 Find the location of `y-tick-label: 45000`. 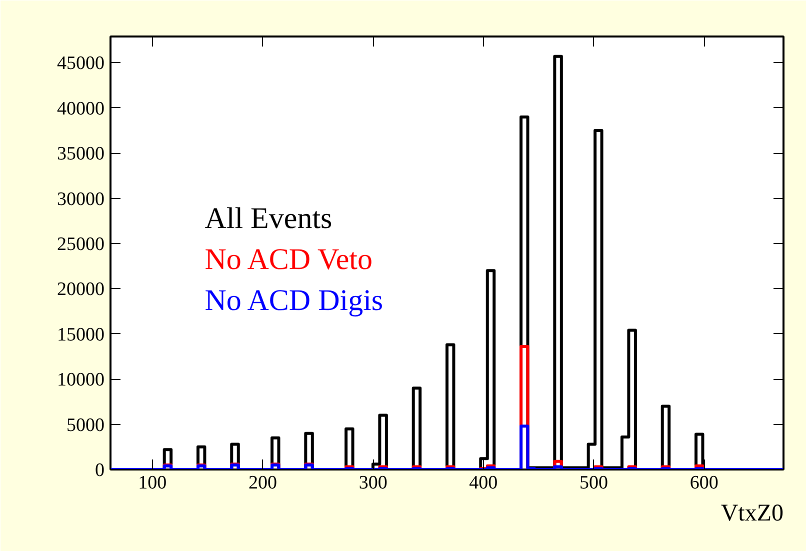

y-tick-label: 45000 is located at coordinates (80, 63).